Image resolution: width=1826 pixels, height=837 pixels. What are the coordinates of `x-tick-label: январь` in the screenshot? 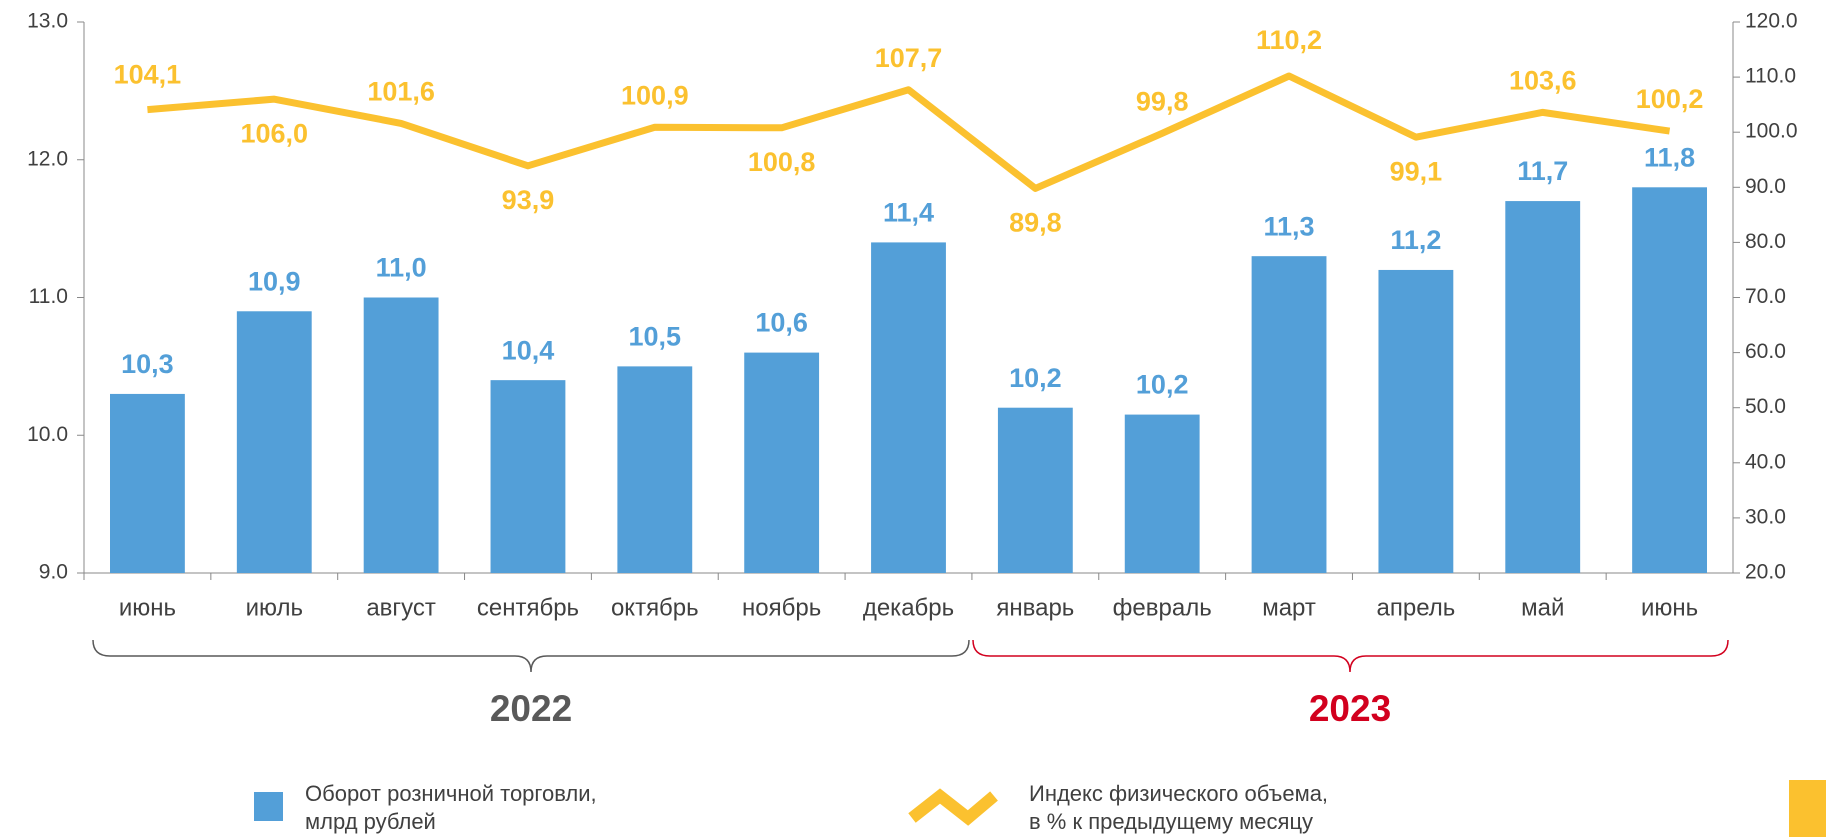 It's located at (1035, 607).